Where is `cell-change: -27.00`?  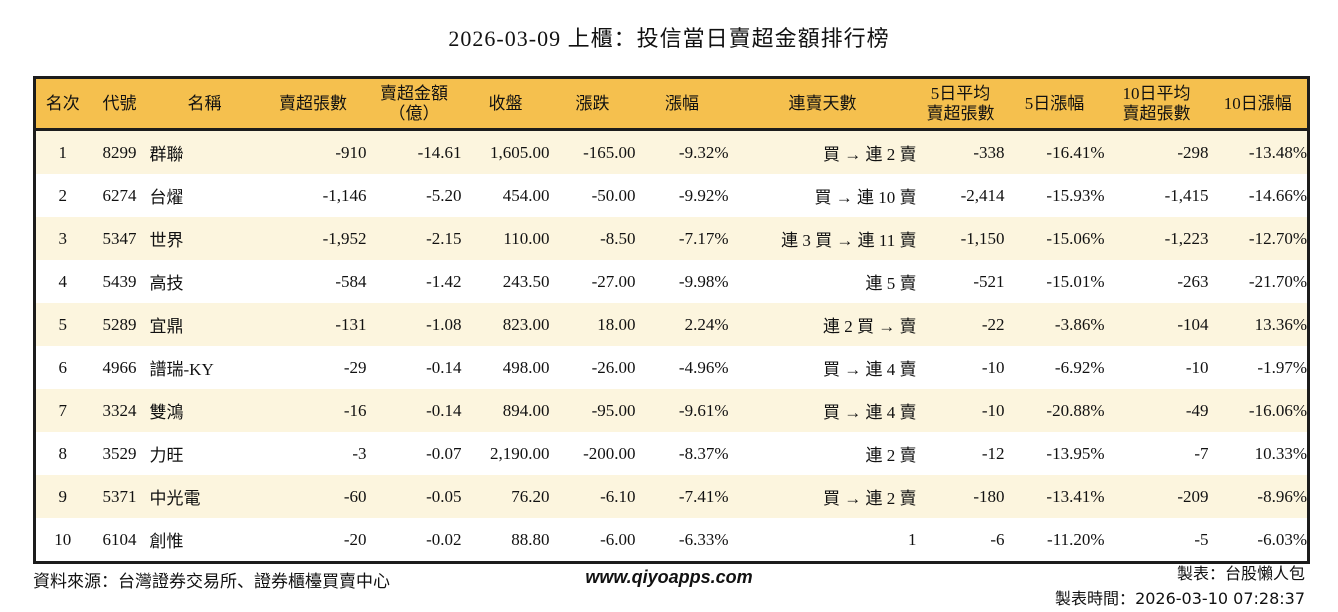
cell-change: -27.00 is located at coordinates (613, 281).